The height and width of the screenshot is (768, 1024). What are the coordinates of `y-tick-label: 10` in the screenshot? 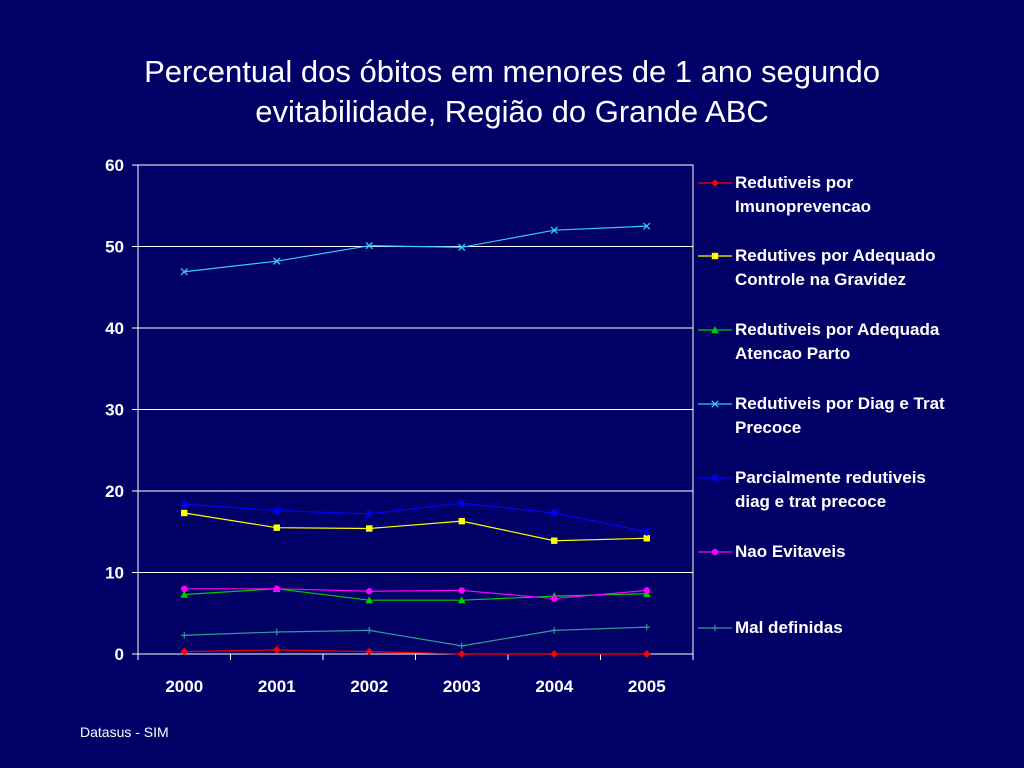 It's located at (114, 573).